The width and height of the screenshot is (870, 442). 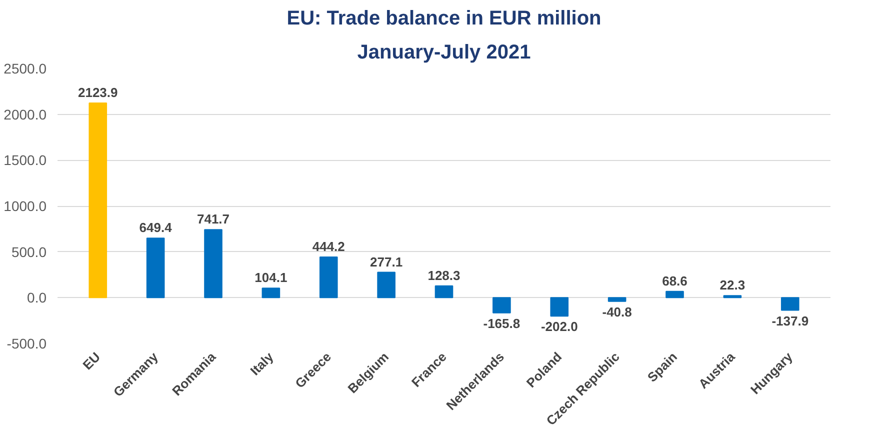 What do you see at coordinates (213, 219) in the screenshot?
I see `data-label: 741.7` at bounding box center [213, 219].